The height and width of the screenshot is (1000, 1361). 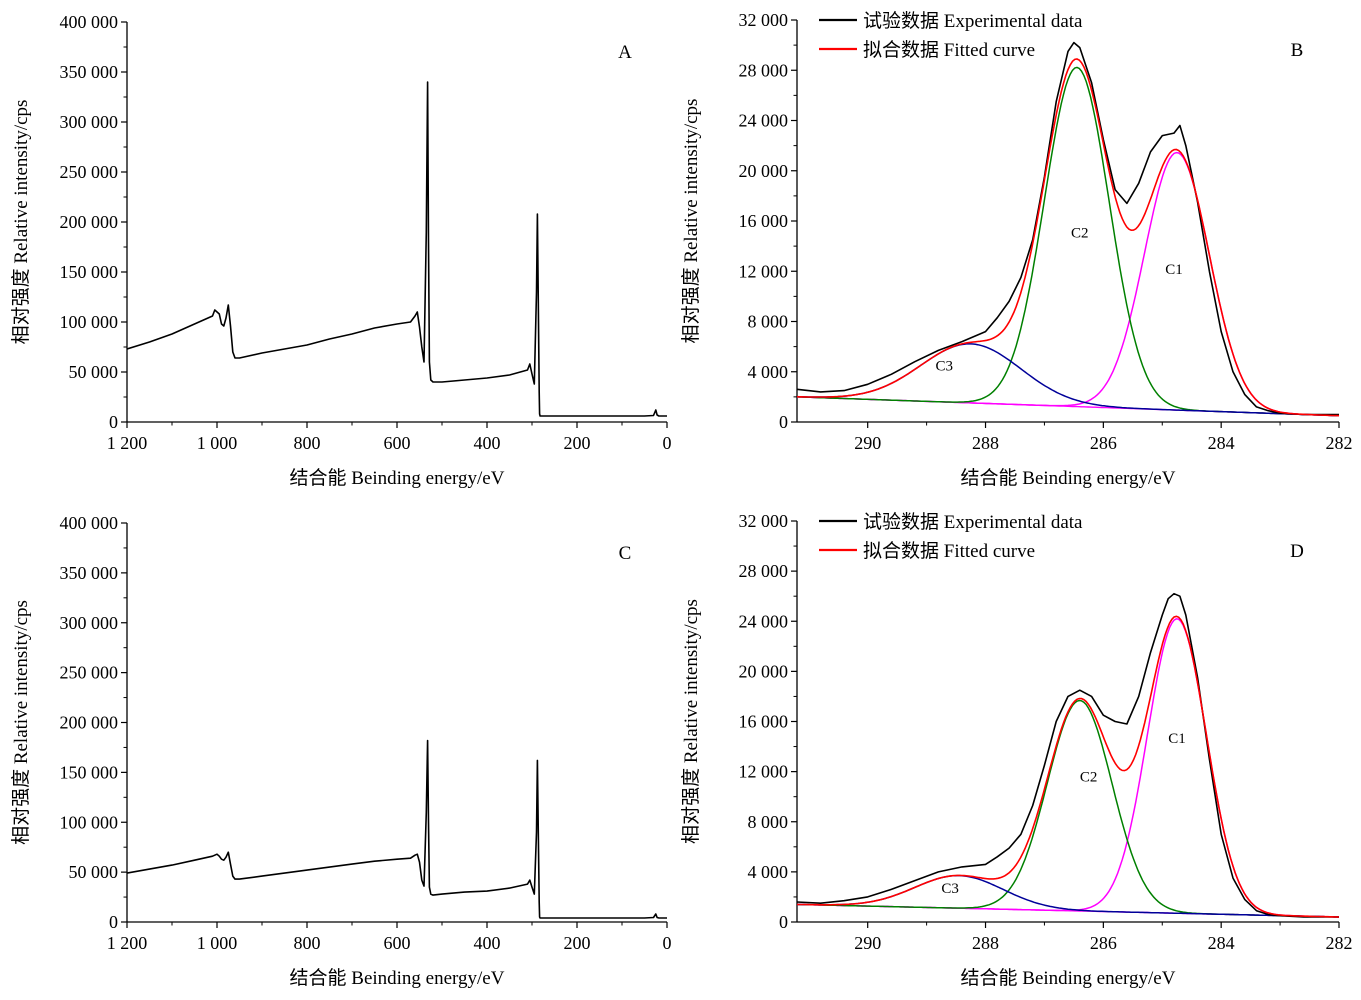 I want to click on panel-letter: D, so click(x=1297, y=551).